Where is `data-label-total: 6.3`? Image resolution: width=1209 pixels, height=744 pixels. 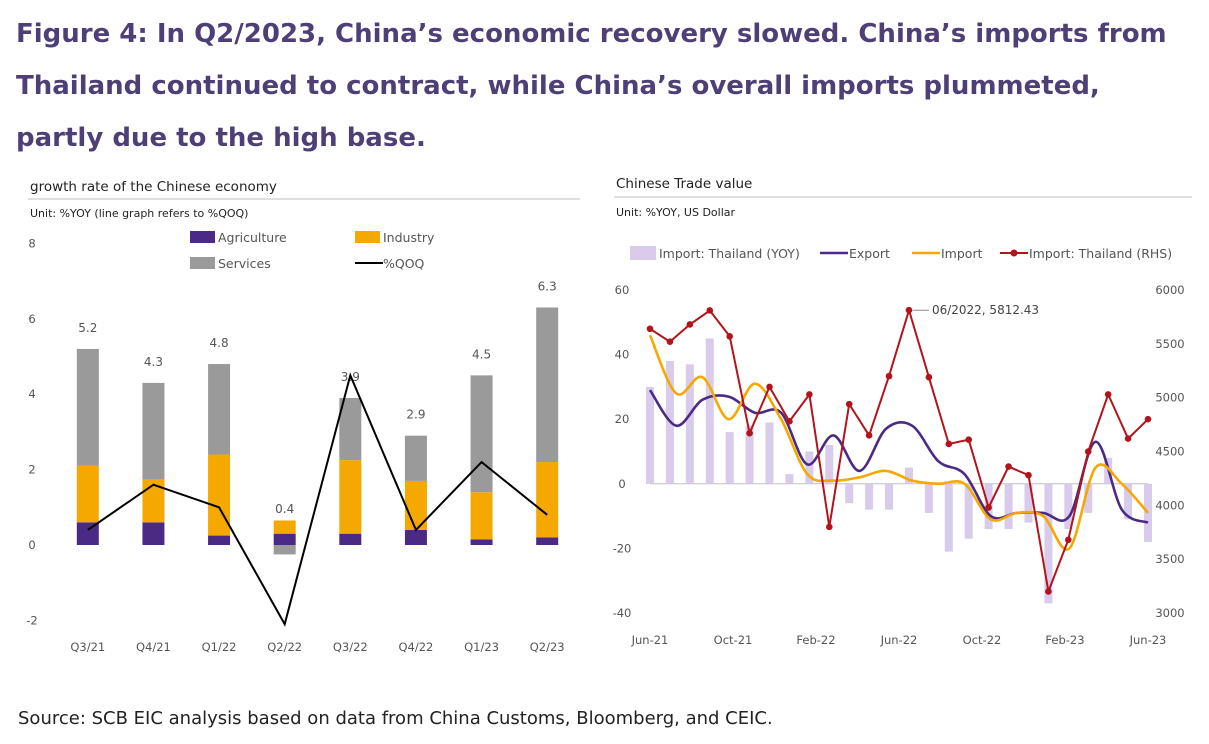
data-label-total: 6.3 is located at coordinates (547, 286).